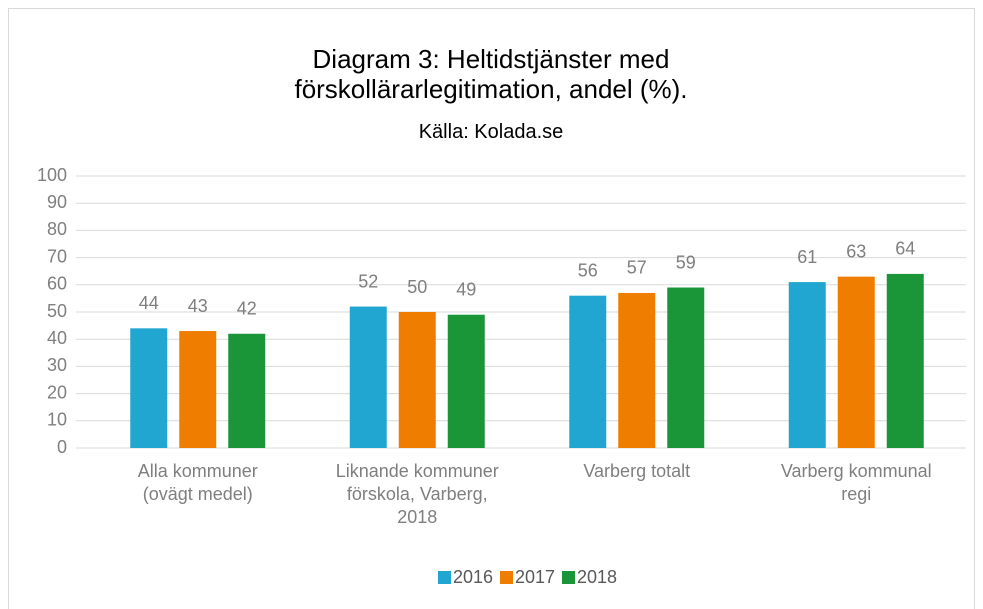  What do you see at coordinates (57, 420) in the screenshot?
I see `y-tick-label: 10` at bounding box center [57, 420].